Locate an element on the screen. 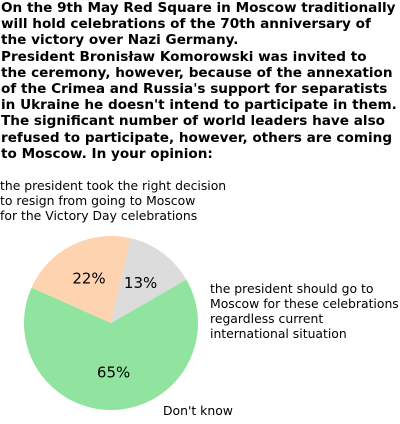 The width and height of the screenshot is (400, 424). pie-slice-should-go is located at coordinates (81, 279).